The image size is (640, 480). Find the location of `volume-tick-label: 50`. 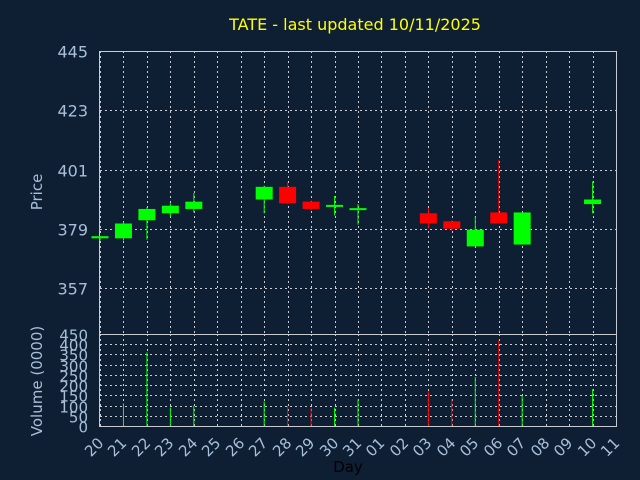

volume-tick-label: 50 is located at coordinates (78, 418).